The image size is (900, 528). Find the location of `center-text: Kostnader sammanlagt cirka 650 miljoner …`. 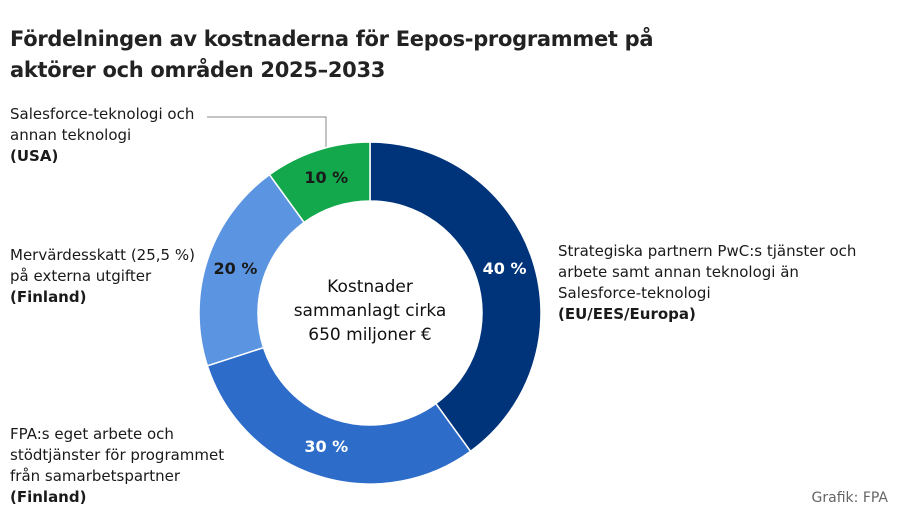

center-text: Kostnader sammanlagt cirka 650 miljoner … is located at coordinates (370, 311).